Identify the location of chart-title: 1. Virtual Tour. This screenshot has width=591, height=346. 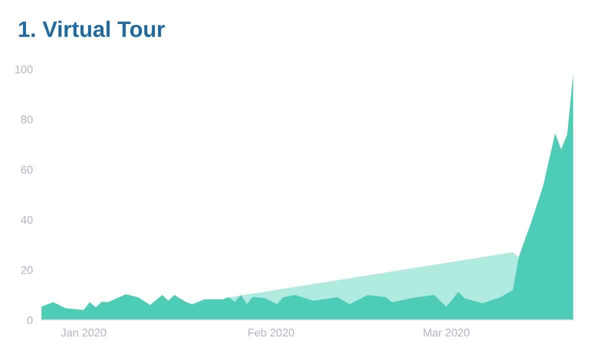
(92, 29).